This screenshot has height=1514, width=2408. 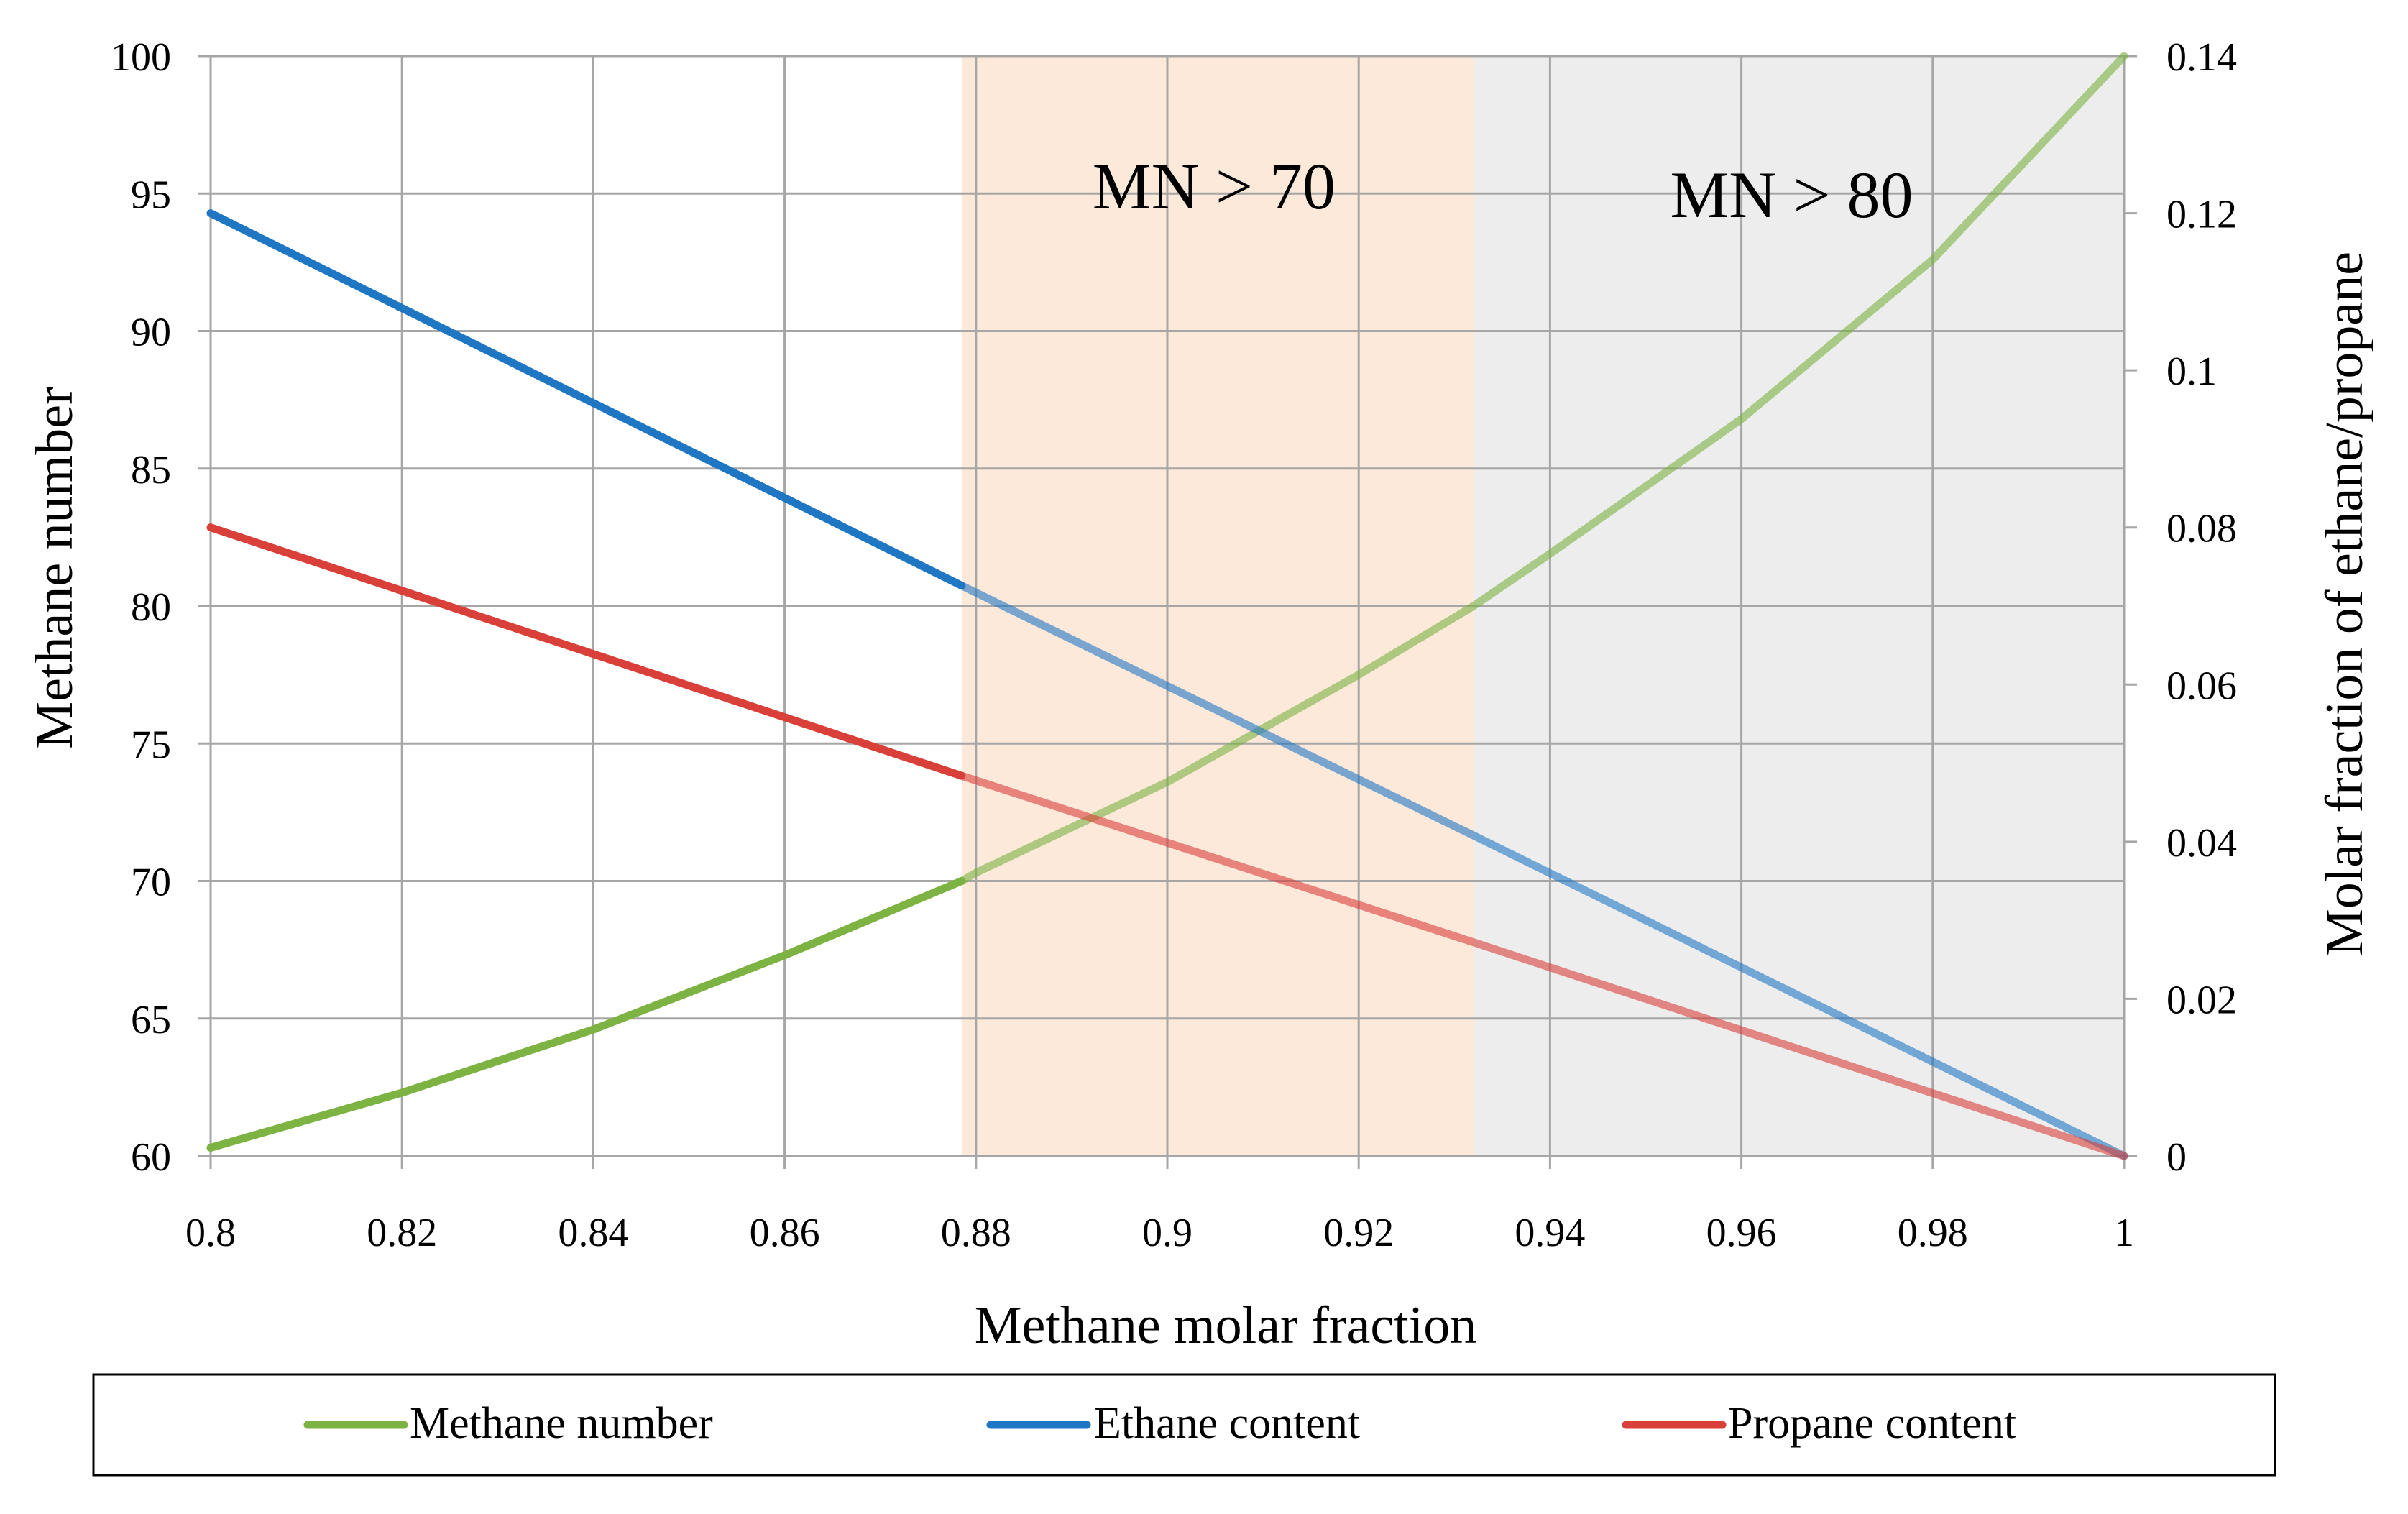 I want to click on y2-tick-label: 0.02, so click(x=2201, y=1000).